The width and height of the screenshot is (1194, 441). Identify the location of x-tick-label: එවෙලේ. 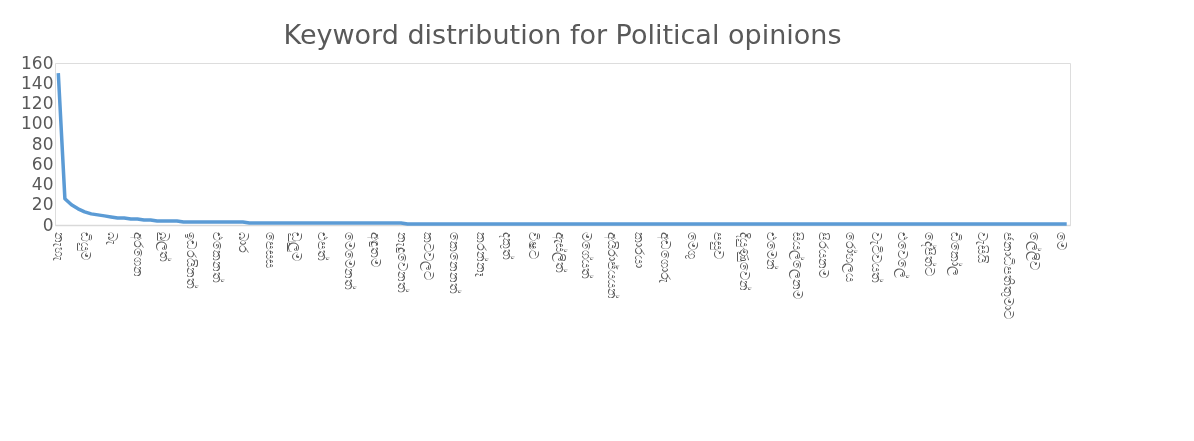
(902, 254).